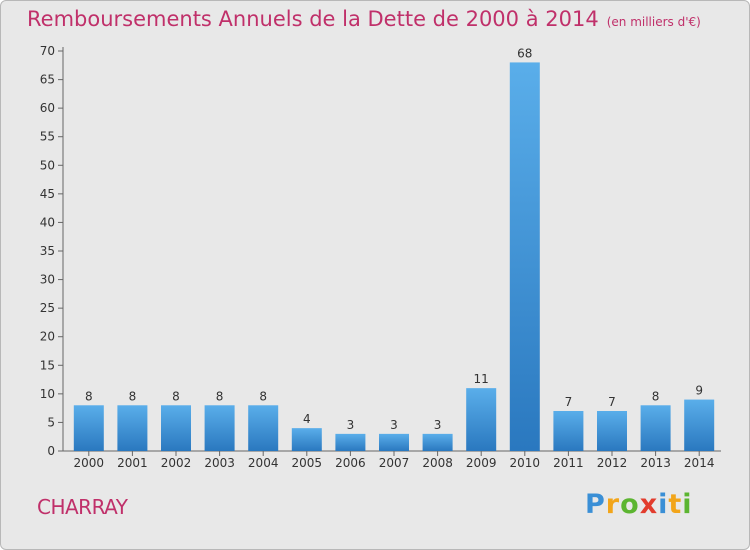  What do you see at coordinates (595, 504) in the screenshot?
I see `logo-letter: P` at bounding box center [595, 504].